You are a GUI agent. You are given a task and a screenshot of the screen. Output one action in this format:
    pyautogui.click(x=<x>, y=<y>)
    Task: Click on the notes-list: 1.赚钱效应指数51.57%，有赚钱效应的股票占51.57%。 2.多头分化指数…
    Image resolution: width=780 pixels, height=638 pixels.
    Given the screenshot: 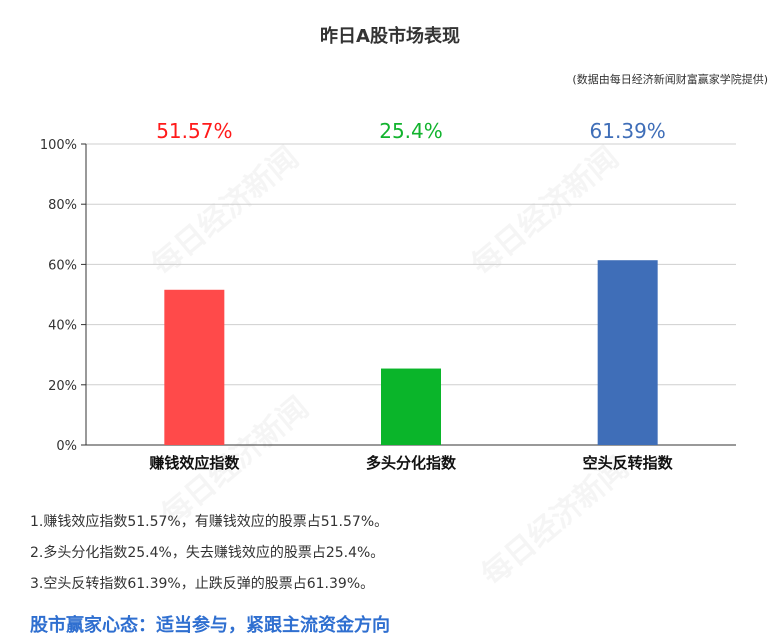 What is the action you would take?
    pyautogui.click(x=209, y=556)
    